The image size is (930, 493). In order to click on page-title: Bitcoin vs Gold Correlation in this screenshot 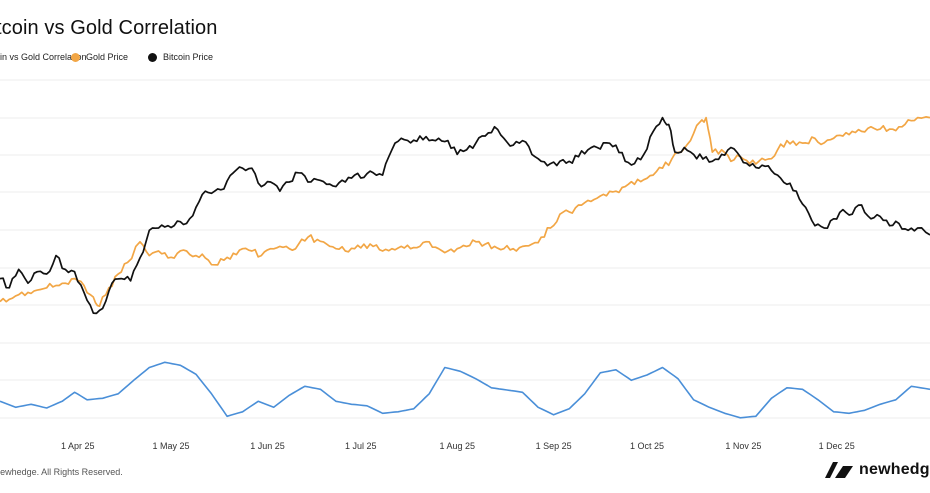, I will do `click(109, 28)`.